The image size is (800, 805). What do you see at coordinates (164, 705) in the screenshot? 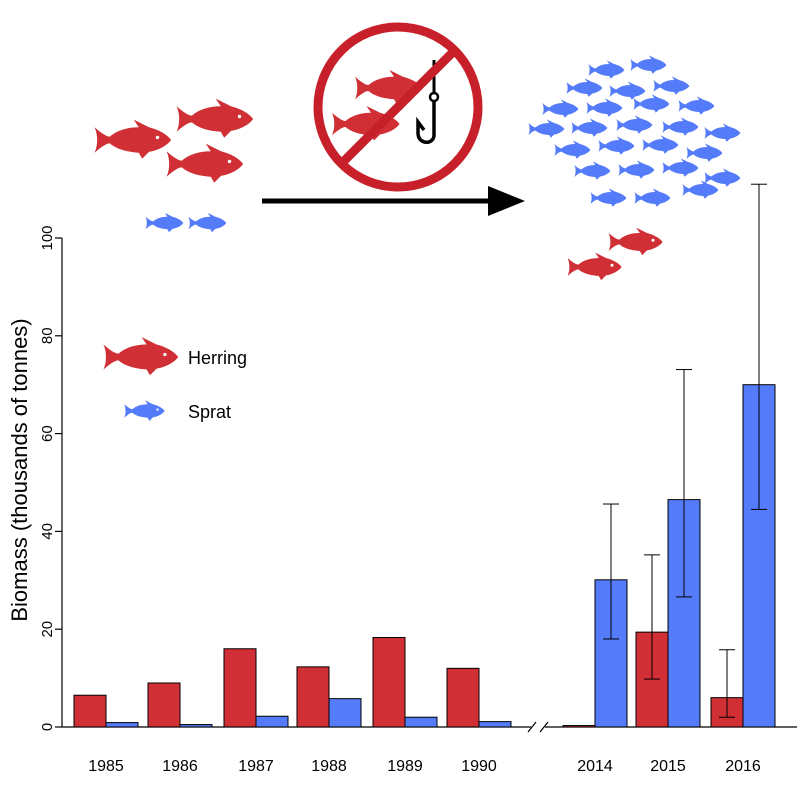
I see `bar-herring-1986` at bounding box center [164, 705].